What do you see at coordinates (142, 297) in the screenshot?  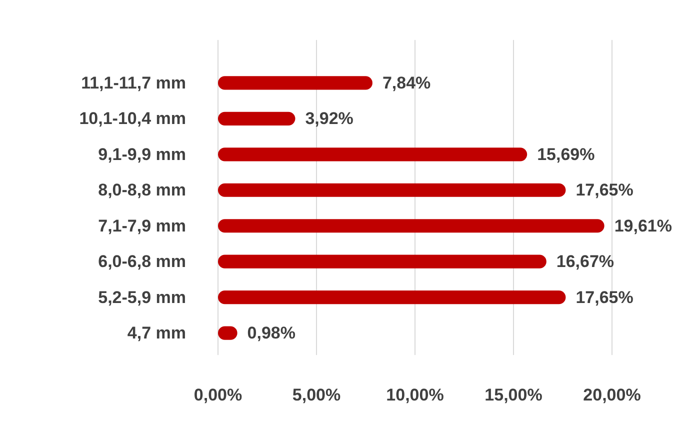 I see `y-tick-label: 5,2-5,9 mm` at bounding box center [142, 297].